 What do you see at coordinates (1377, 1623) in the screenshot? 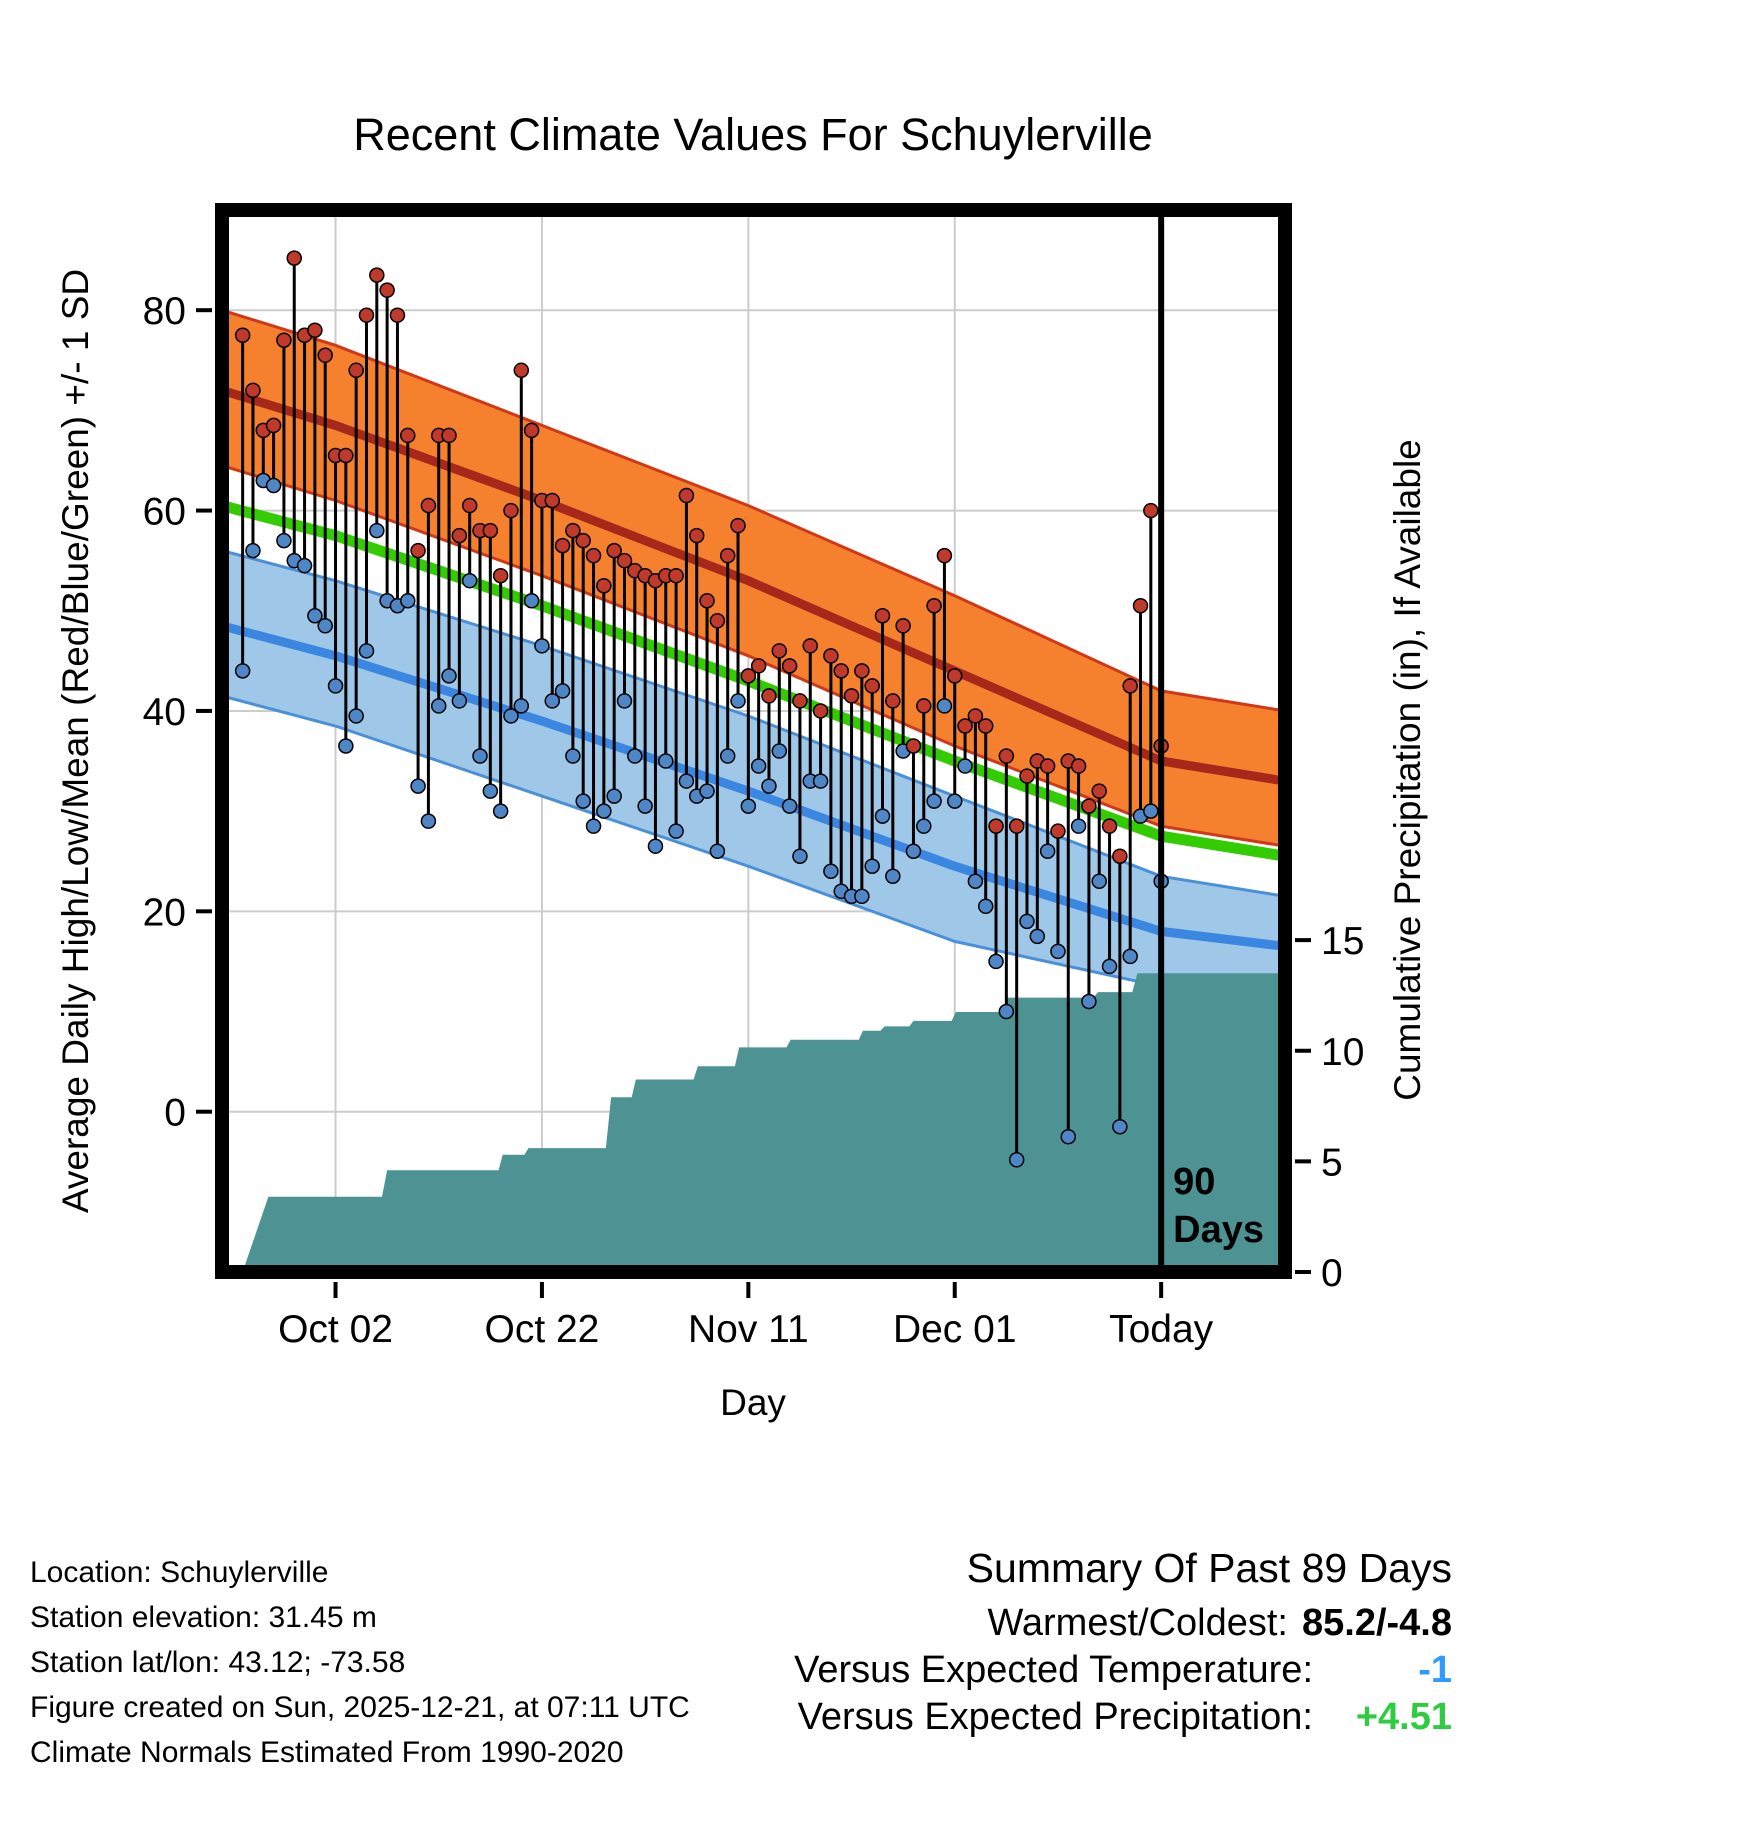
I see `summary-value: 85.2/-4.8` at bounding box center [1377, 1623].